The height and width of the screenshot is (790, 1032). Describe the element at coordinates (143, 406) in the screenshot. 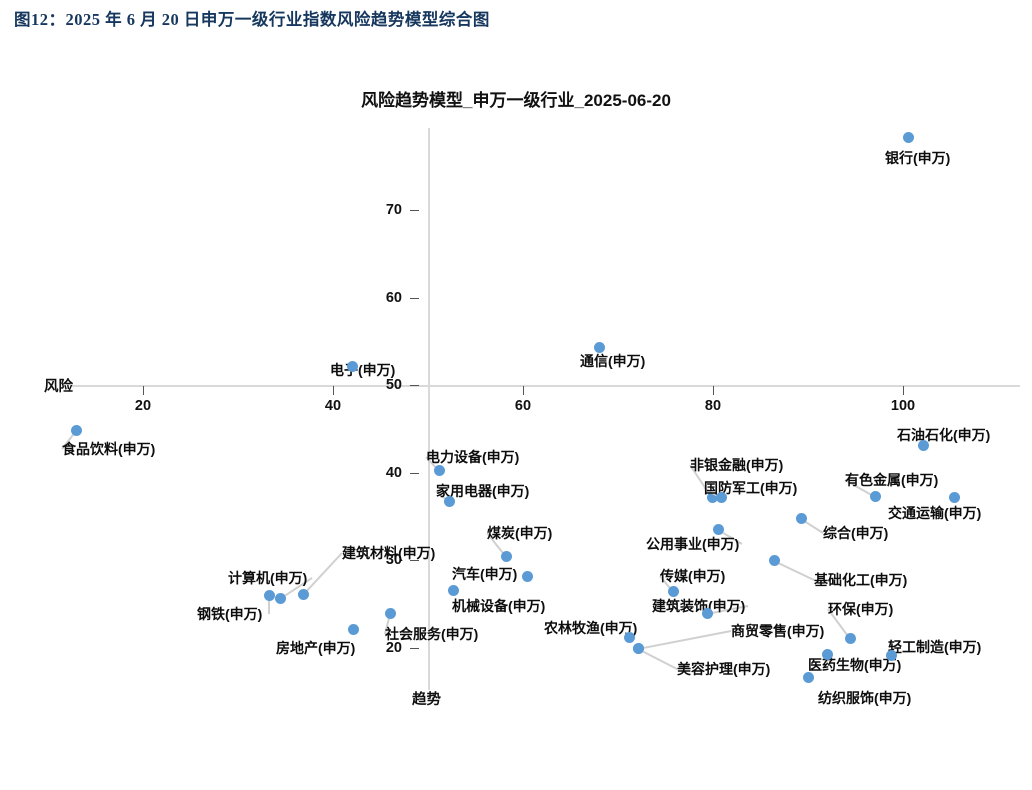

I see `x-tick-label: 20` at that location.